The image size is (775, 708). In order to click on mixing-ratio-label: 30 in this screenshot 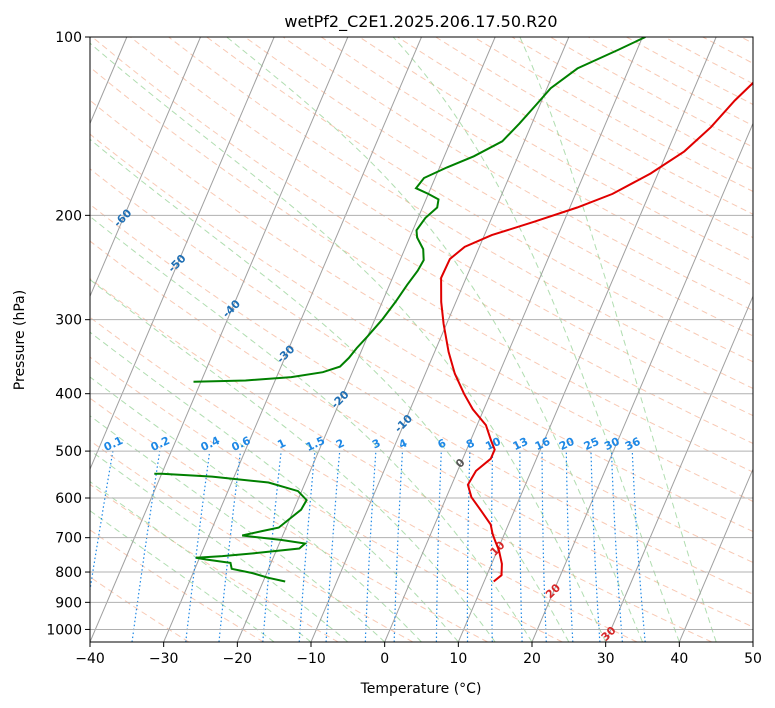, I will do `click(612, 444)`.